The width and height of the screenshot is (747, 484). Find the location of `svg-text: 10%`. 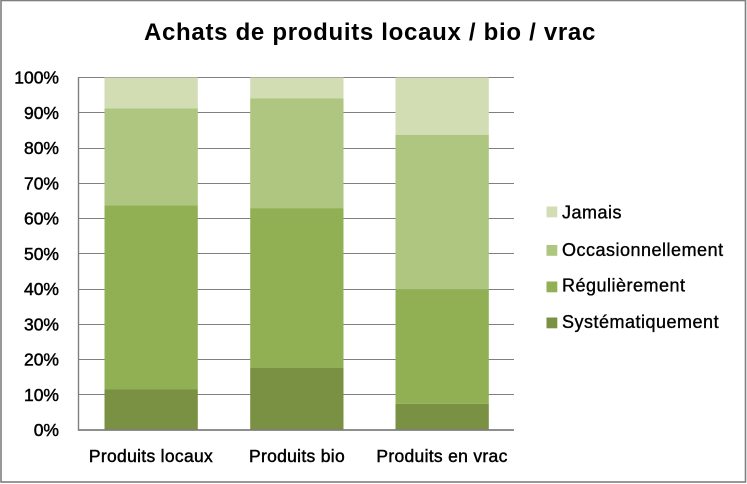

svg-text: 10% is located at coordinates (41, 395).